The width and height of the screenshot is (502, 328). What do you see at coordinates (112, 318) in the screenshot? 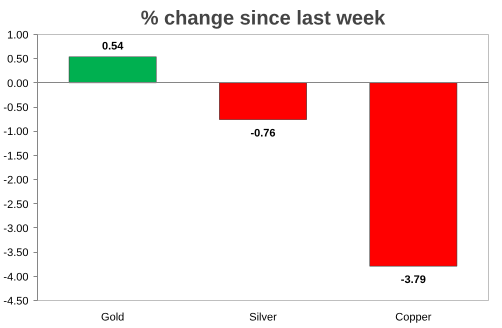
I see `x-tick-label: Gold` at bounding box center [112, 318].